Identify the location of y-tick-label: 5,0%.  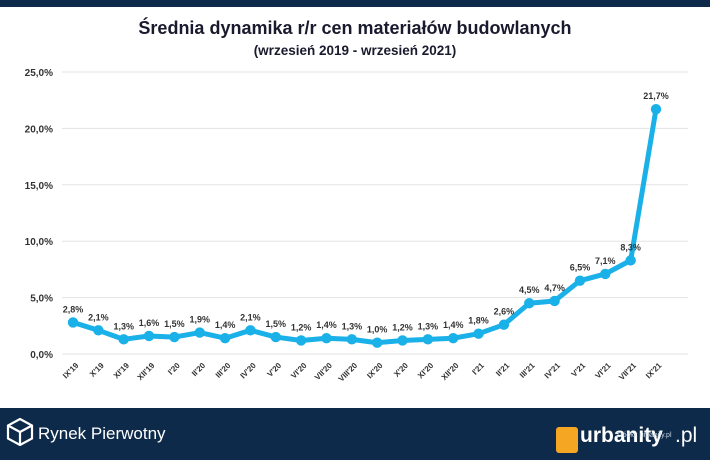
(41, 299).